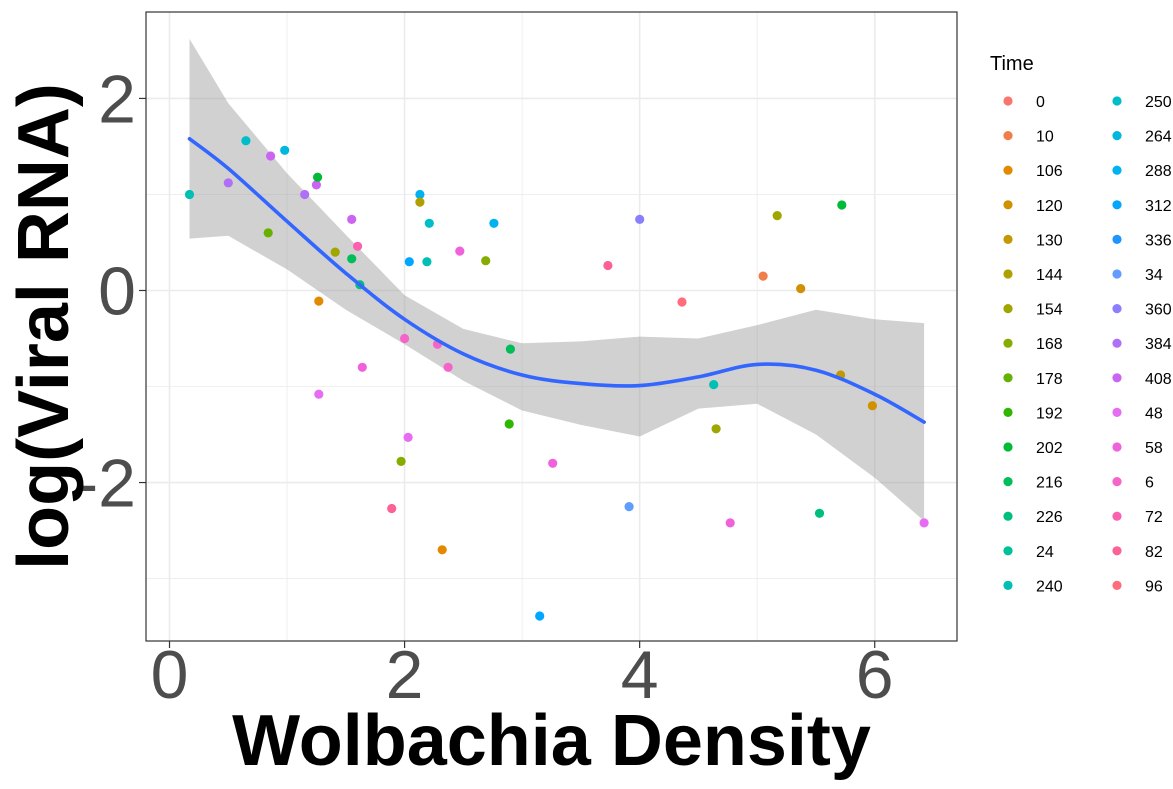 The width and height of the screenshot is (1173, 789). Describe the element at coordinates (1158, 379) in the screenshot. I see `legend-label: 408` at that location.